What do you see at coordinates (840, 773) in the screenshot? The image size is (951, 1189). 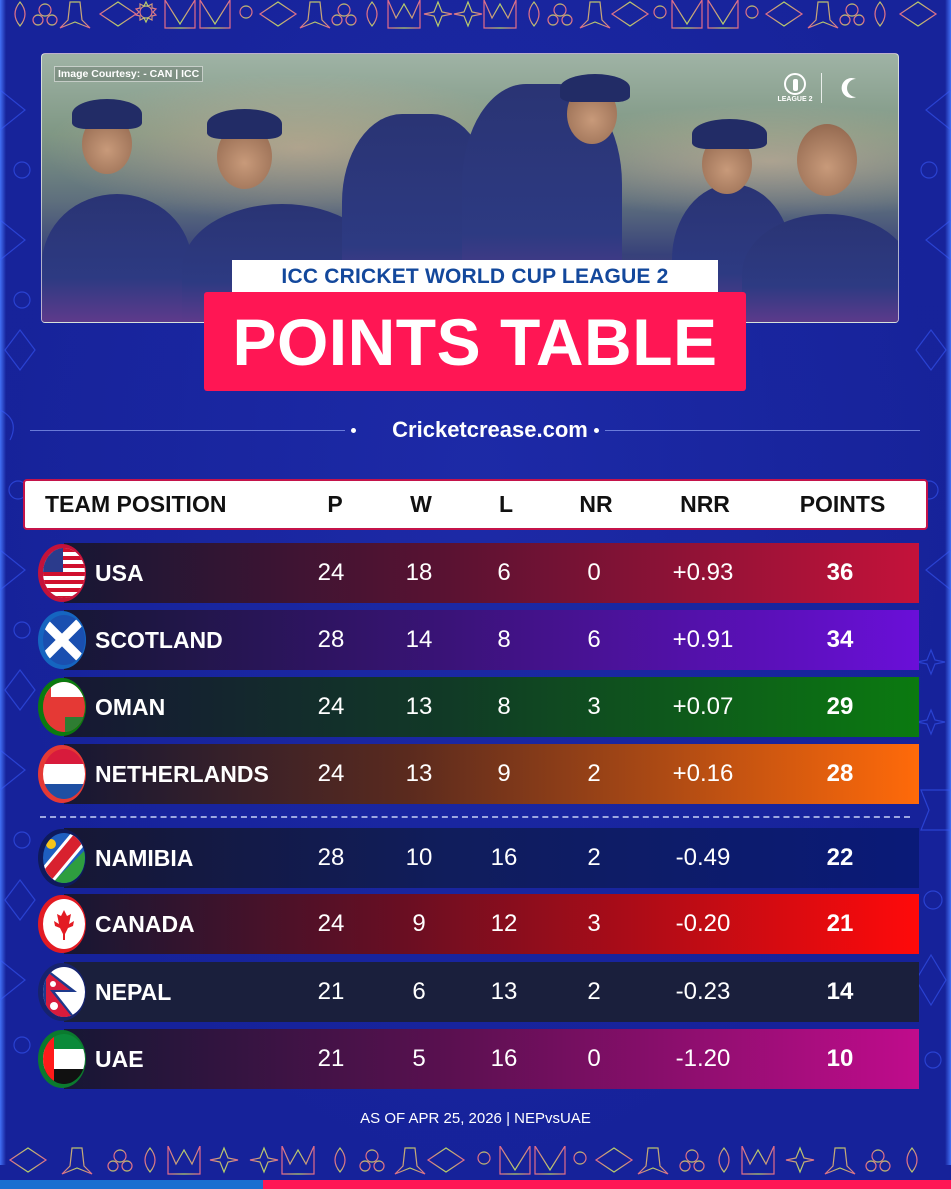 I see `points: 28` at bounding box center [840, 773].